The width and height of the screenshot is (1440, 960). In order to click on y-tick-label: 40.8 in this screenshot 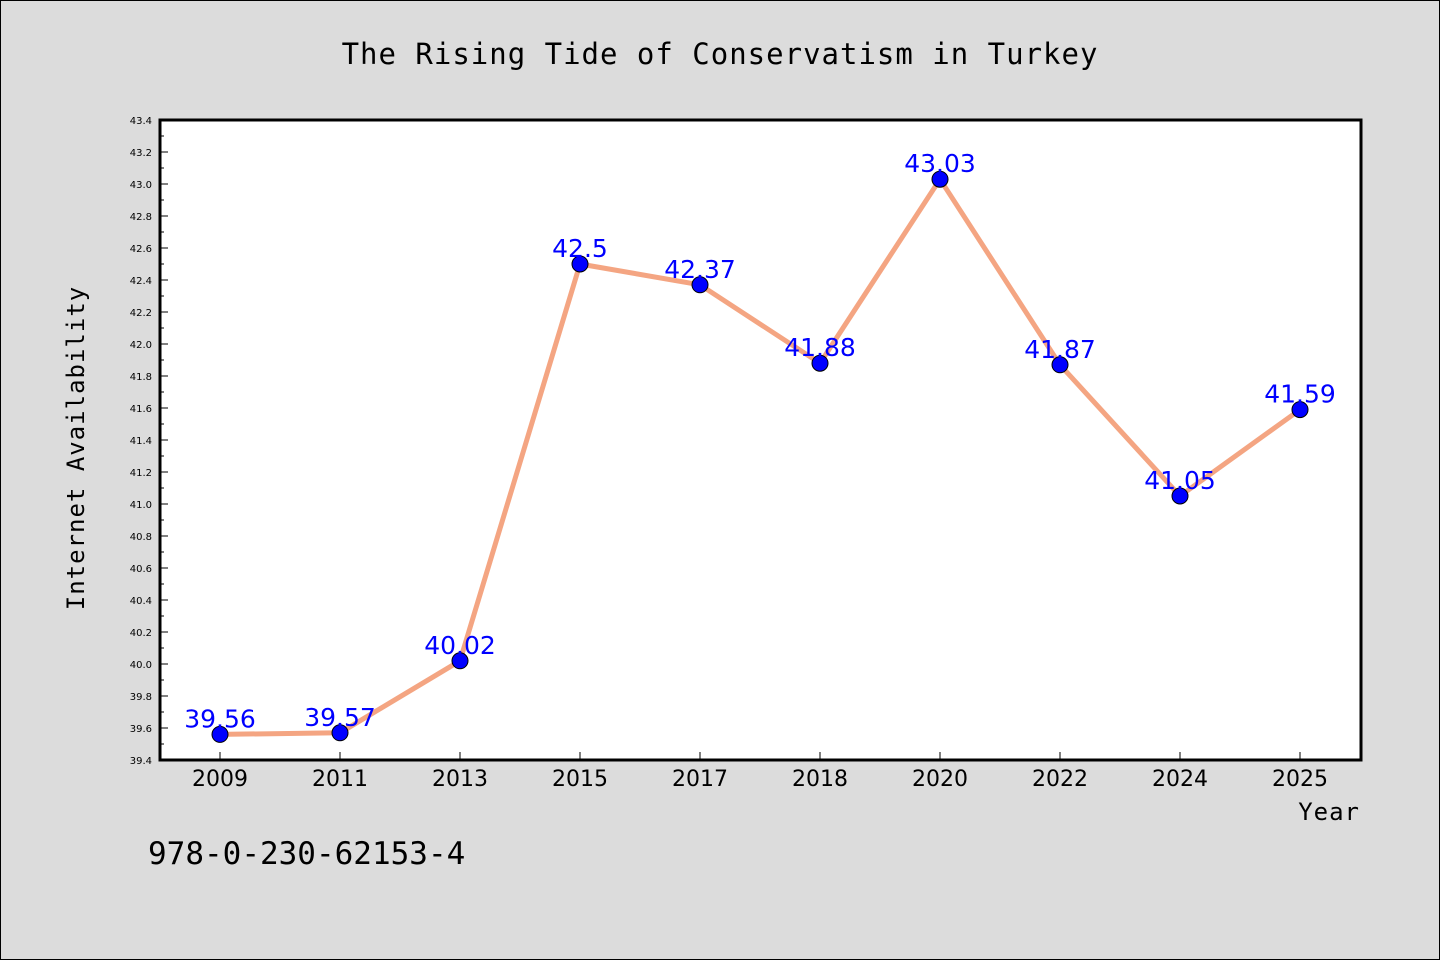, I will do `click(141, 537)`.